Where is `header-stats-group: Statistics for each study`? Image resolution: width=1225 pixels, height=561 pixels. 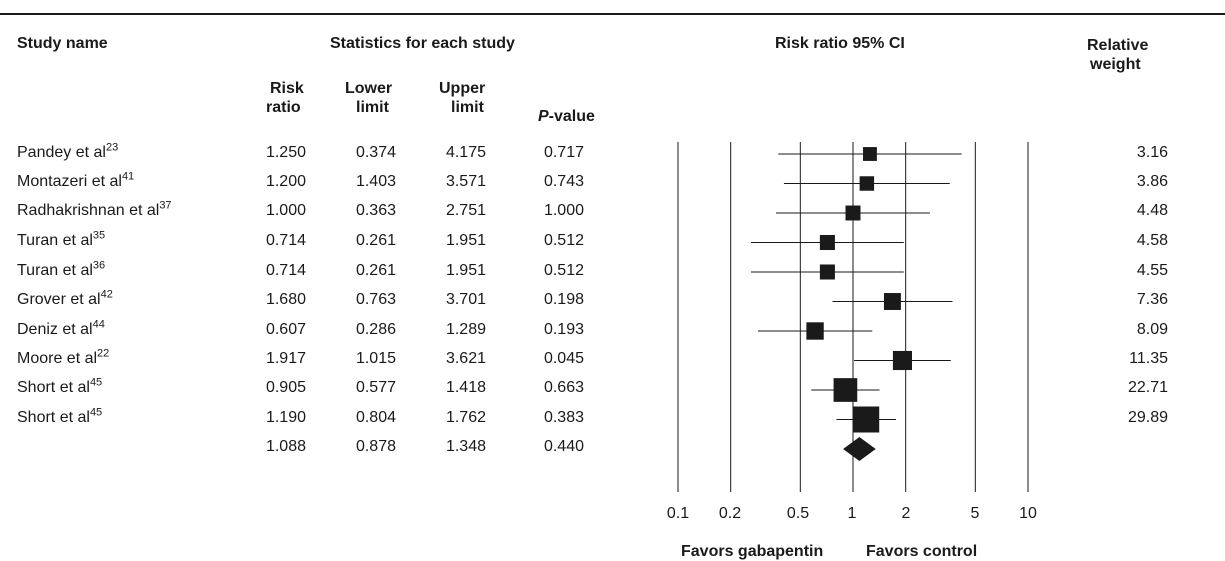 header-stats-group: Statistics for each study is located at coordinates (422, 43).